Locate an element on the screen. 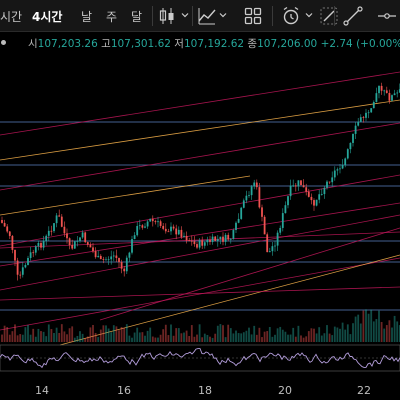 The height and width of the screenshot is (400, 400). alert-icon is located at coordinates (291, 16).